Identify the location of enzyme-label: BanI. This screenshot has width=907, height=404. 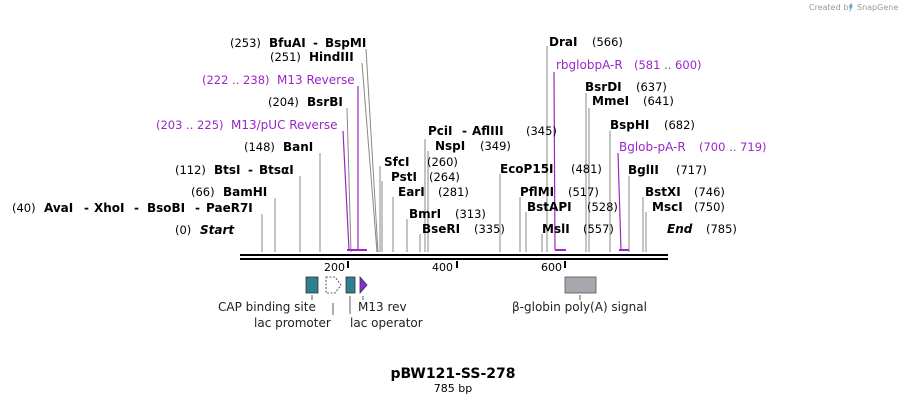
(298, 147).